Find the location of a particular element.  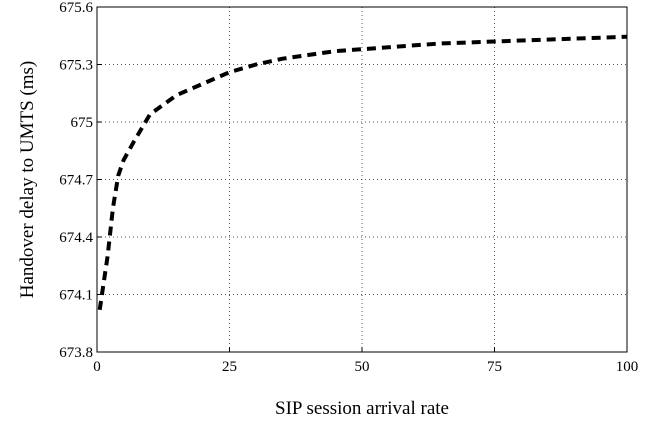

y-tick-label: 674.4 is located at coordinates (76, 238).